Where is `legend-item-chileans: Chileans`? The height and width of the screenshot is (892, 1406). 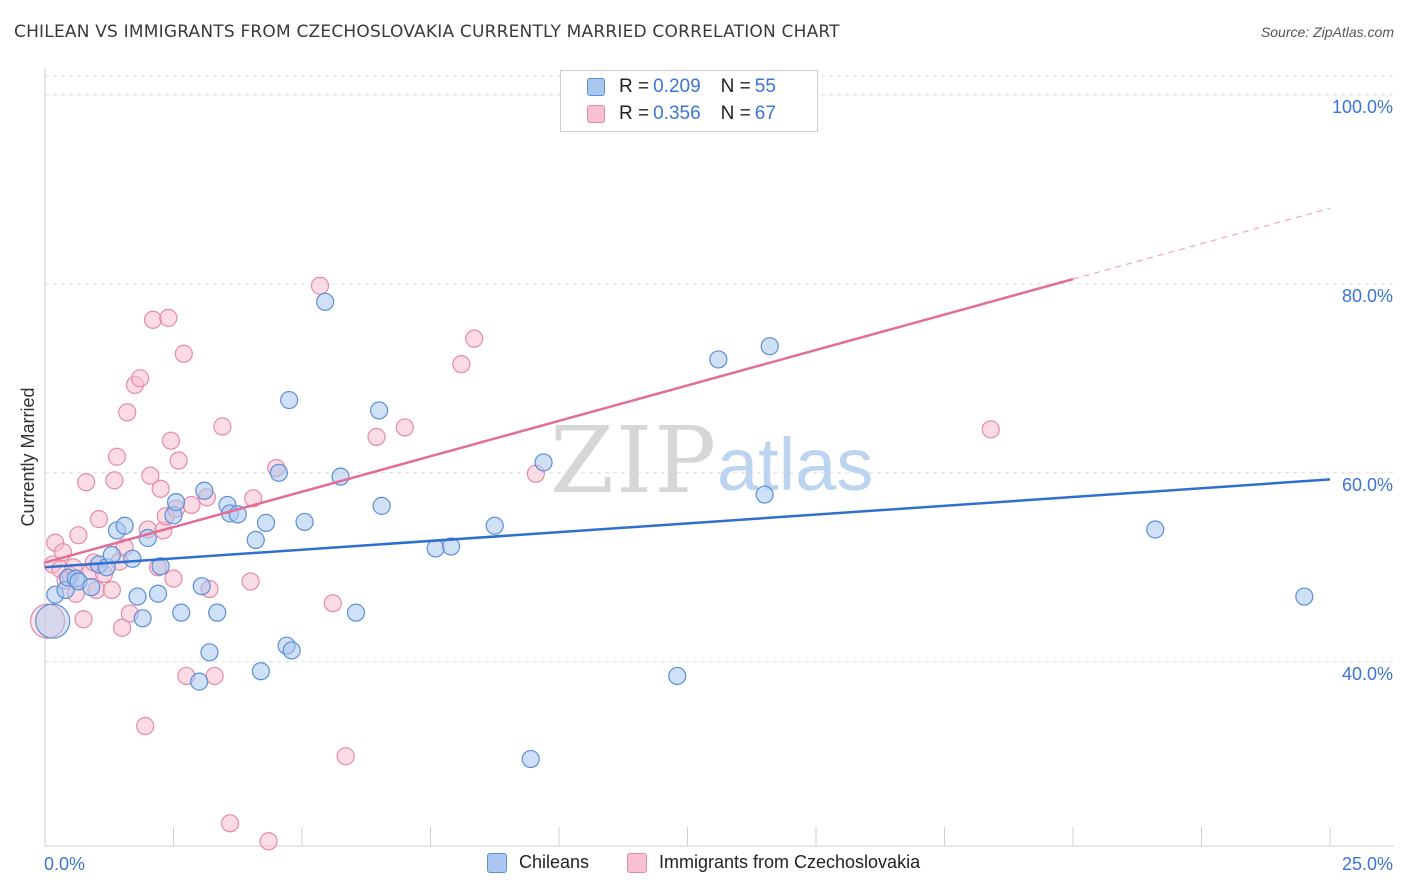 legend-item-chileans: Chileans is located at coordinates (538, 862).